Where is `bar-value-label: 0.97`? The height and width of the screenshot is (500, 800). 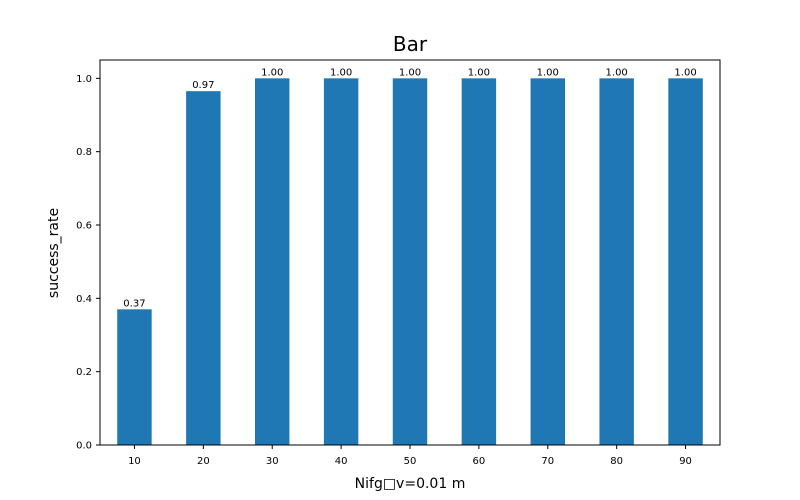 bar-value-label: 0.97 is located at coordinates (203, 85).